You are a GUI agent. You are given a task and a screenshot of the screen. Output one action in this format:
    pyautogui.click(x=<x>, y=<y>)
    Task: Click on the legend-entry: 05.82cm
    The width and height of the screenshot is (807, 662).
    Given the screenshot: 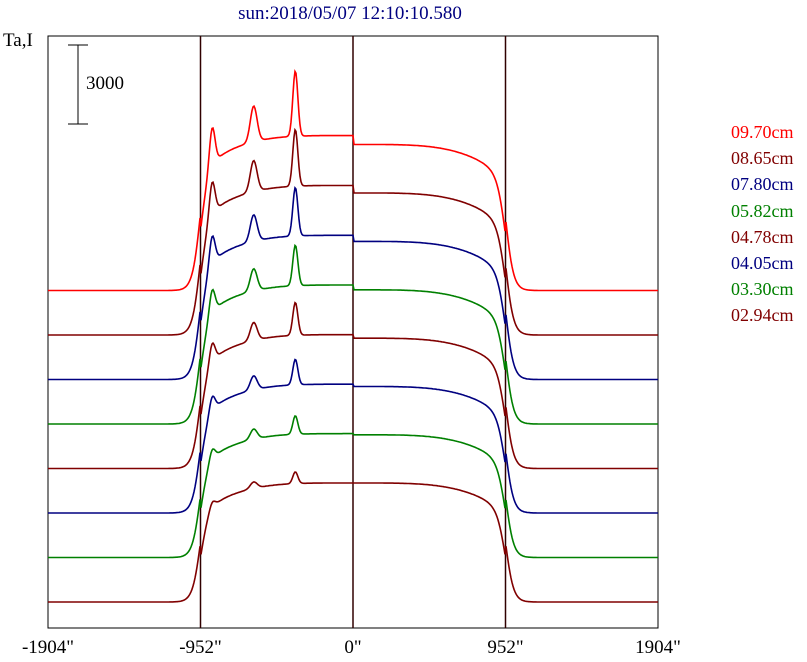 What is the action you would take?
    pyautogui.click(x=762, y=210)
    